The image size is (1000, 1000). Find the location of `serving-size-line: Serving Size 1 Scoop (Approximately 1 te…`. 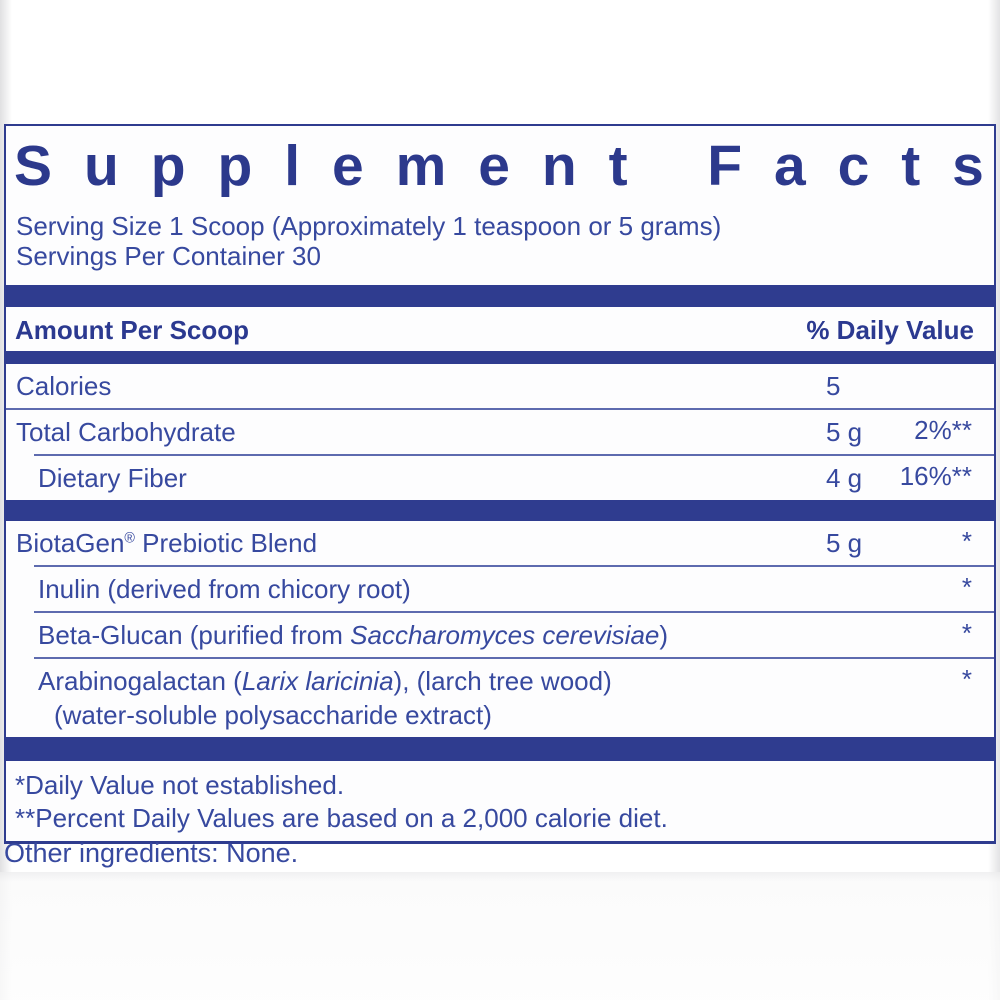

serving-size-line: Serving Size 1 Scoop (Approximately 1 te… is located at coordinates (369, 226).